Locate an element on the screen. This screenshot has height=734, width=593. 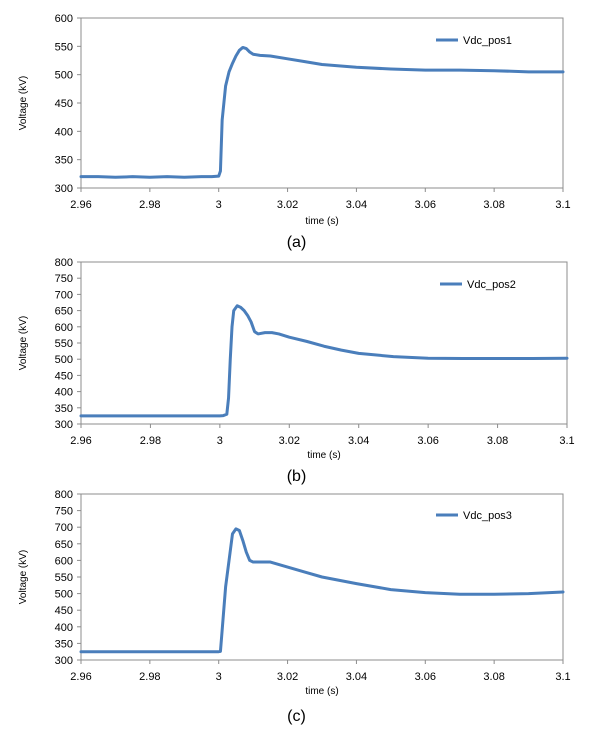
y-tick-label-b: 700 is located at coordinates (64, 295).